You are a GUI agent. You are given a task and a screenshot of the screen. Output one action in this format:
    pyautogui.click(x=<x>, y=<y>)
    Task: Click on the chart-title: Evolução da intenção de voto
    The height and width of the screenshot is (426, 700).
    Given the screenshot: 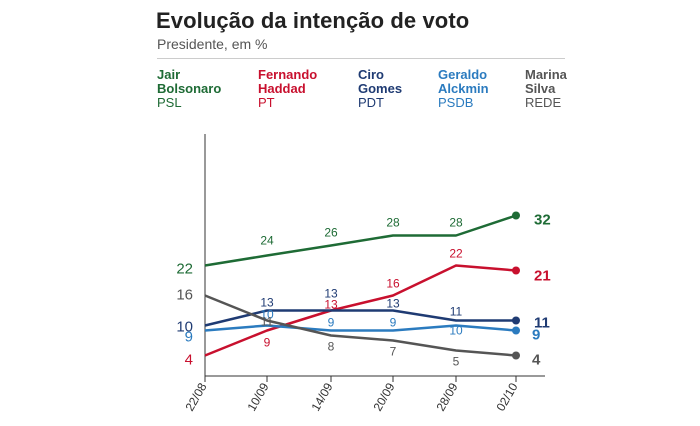 What is the action you would take?
    pyautogui.click(x=313, y=20)
    